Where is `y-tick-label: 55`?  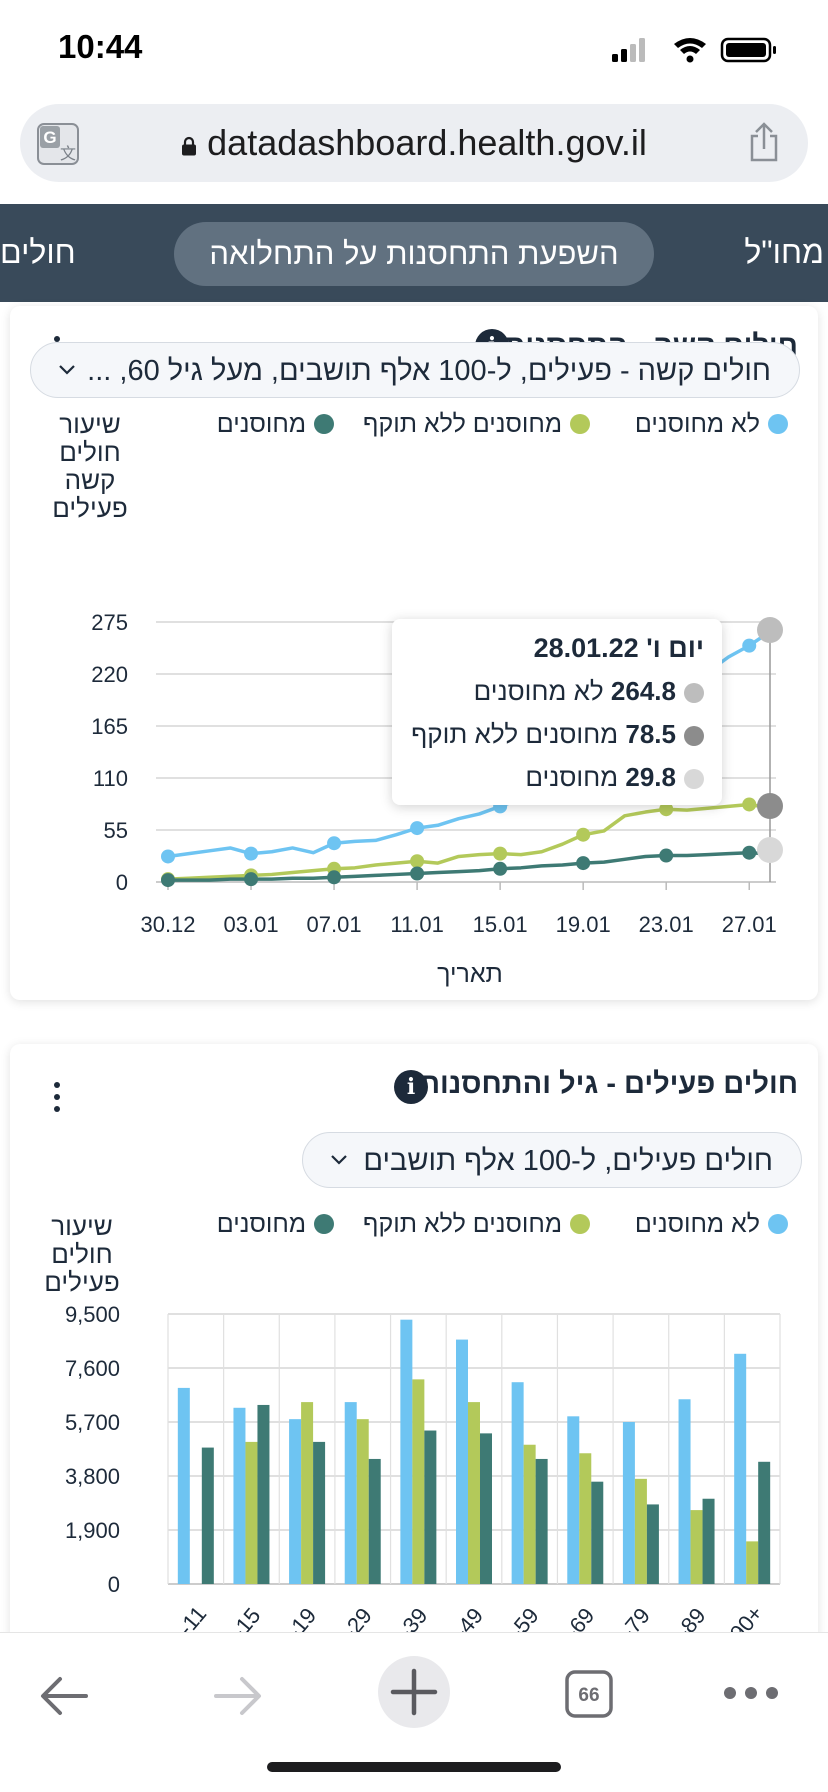 y-tick-label: 55 is located at coordinates (116, 830).